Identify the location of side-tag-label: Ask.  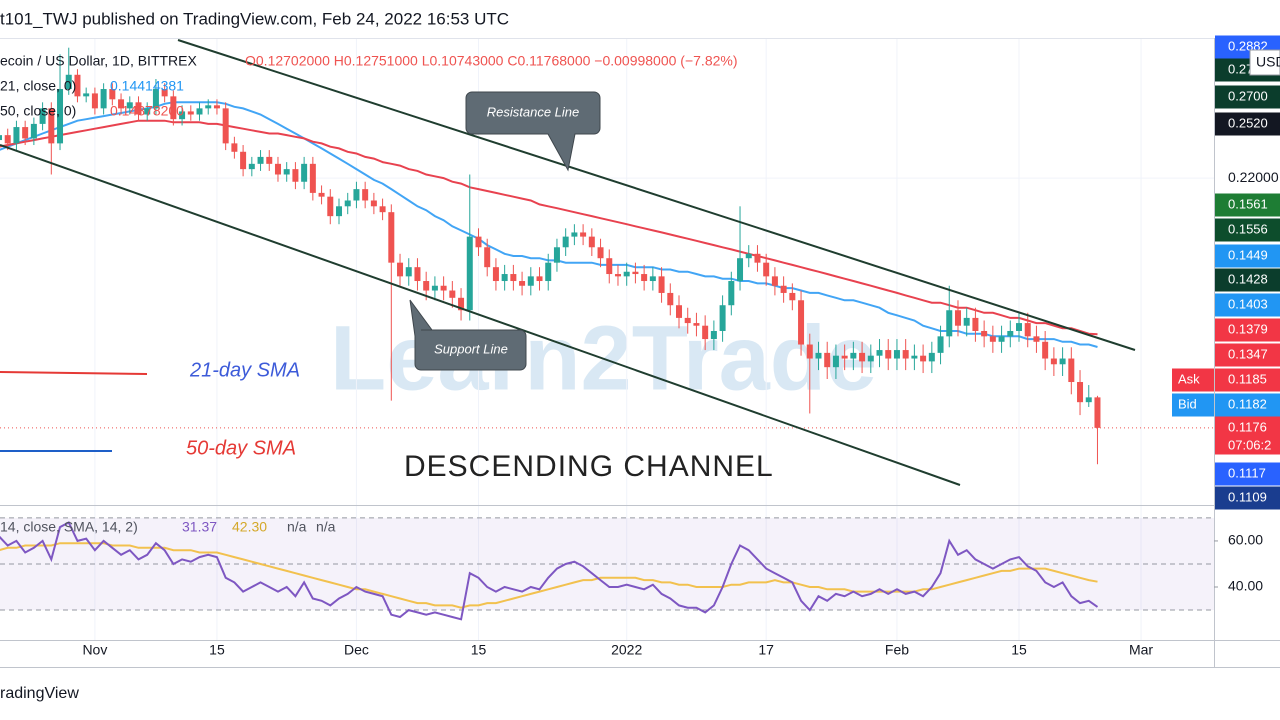
(1189, 378).